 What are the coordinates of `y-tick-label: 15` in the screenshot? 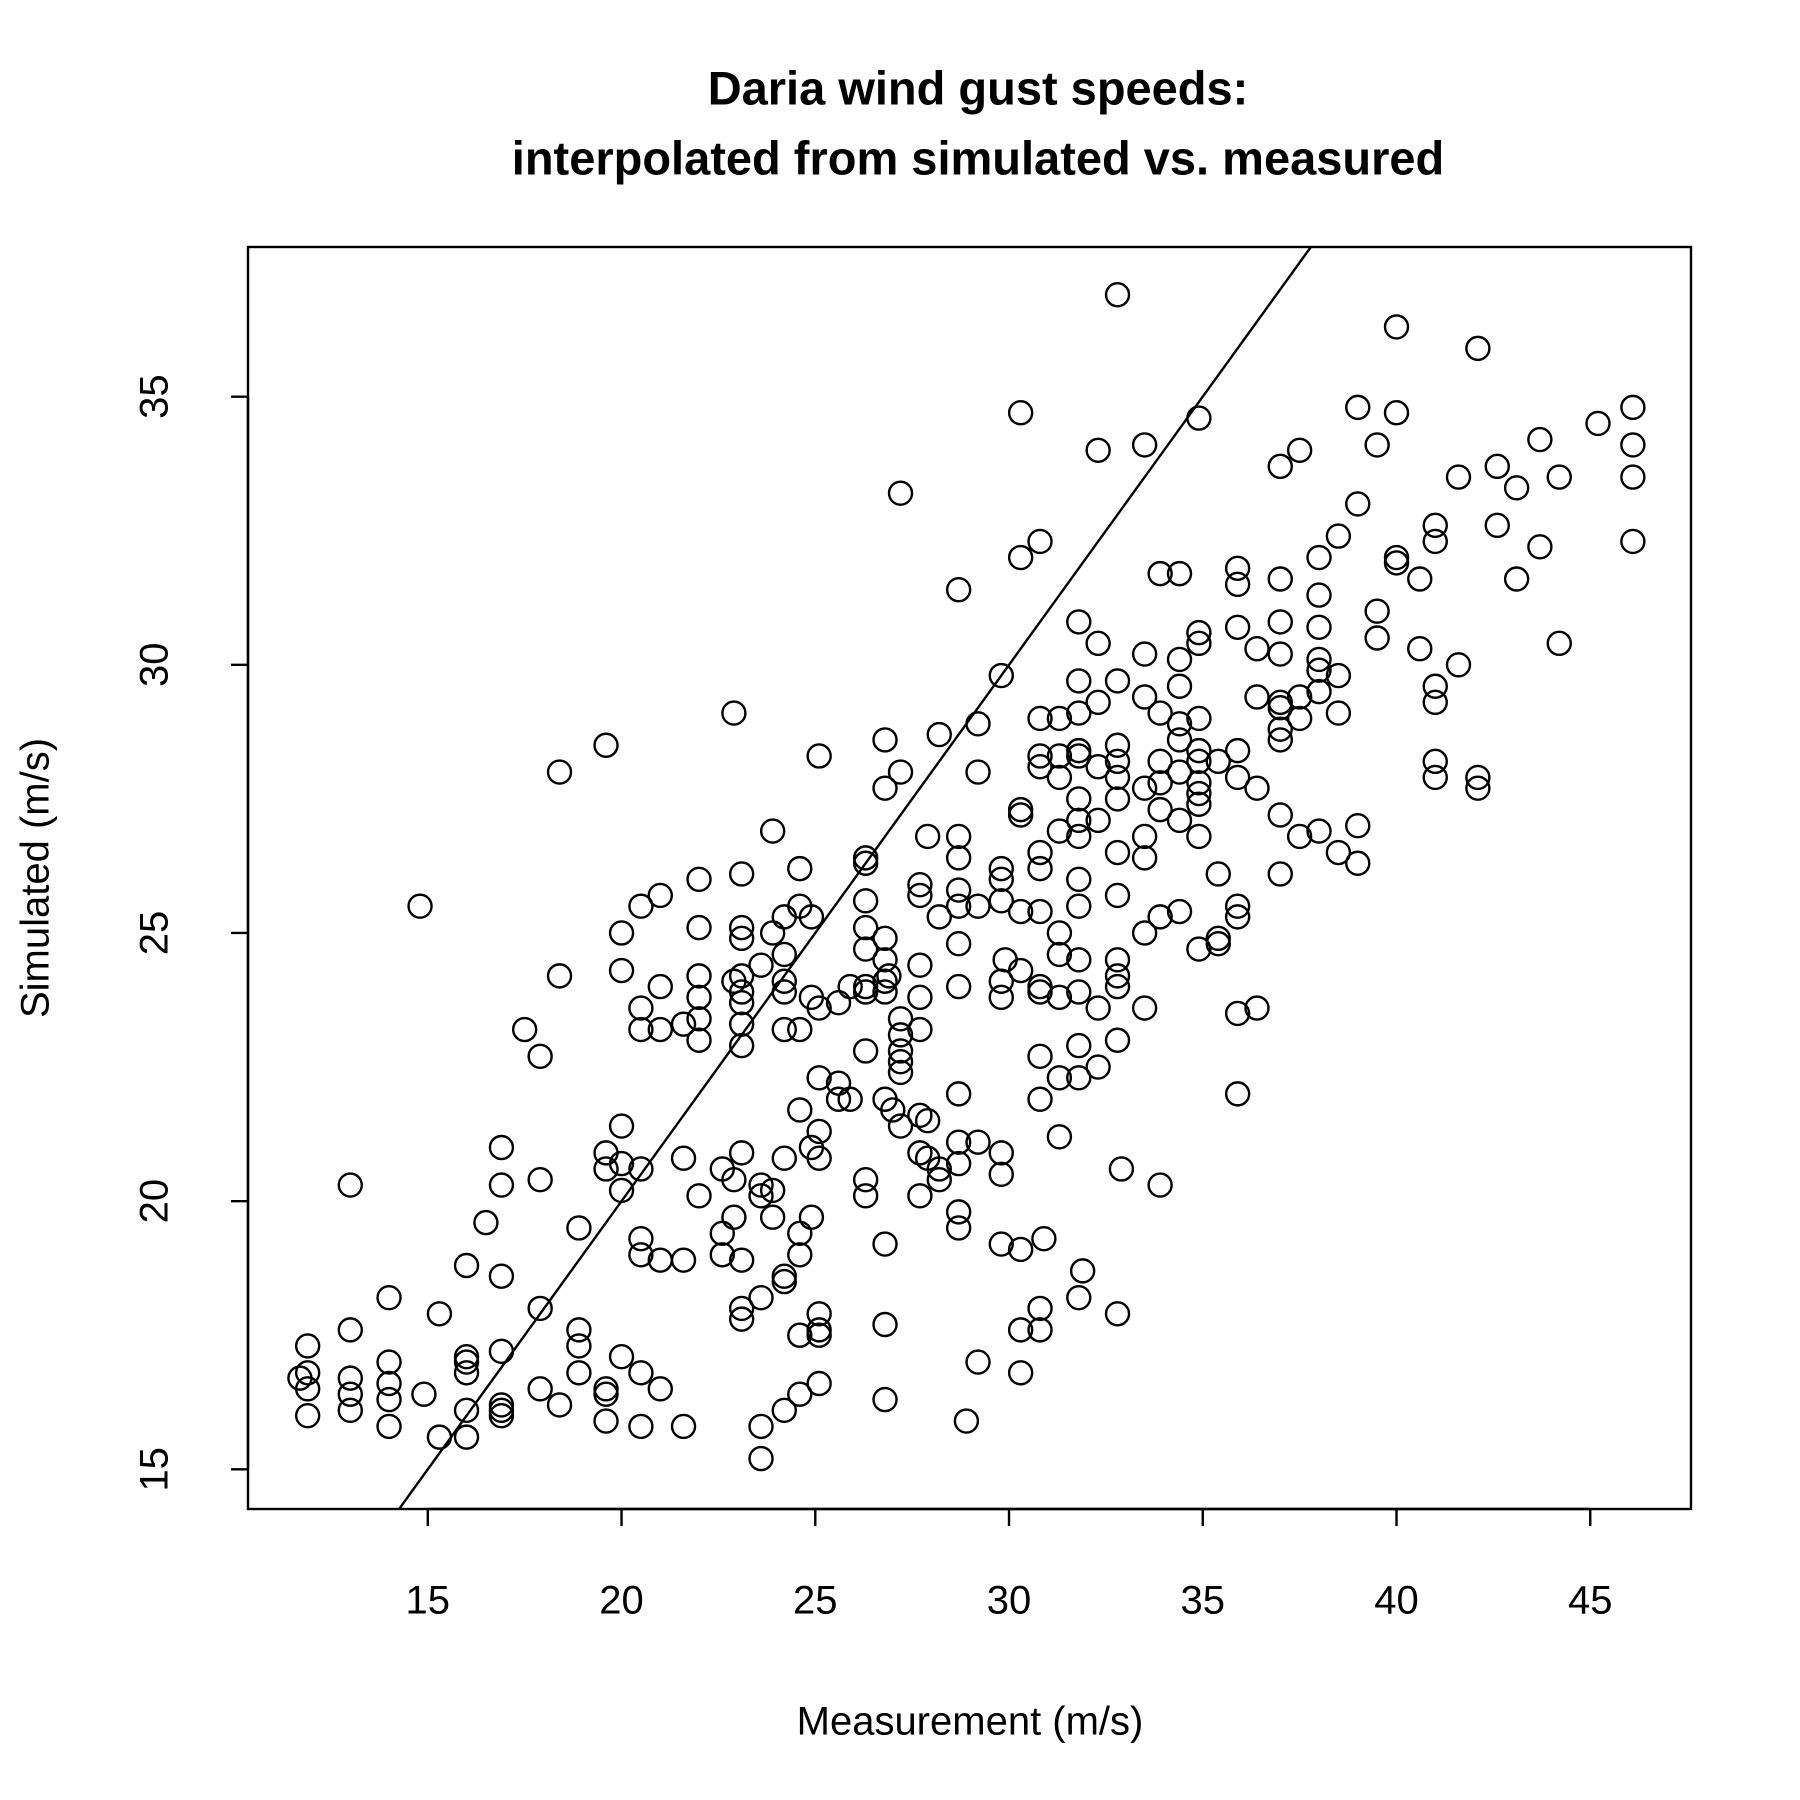 It's located at (155, 1469).